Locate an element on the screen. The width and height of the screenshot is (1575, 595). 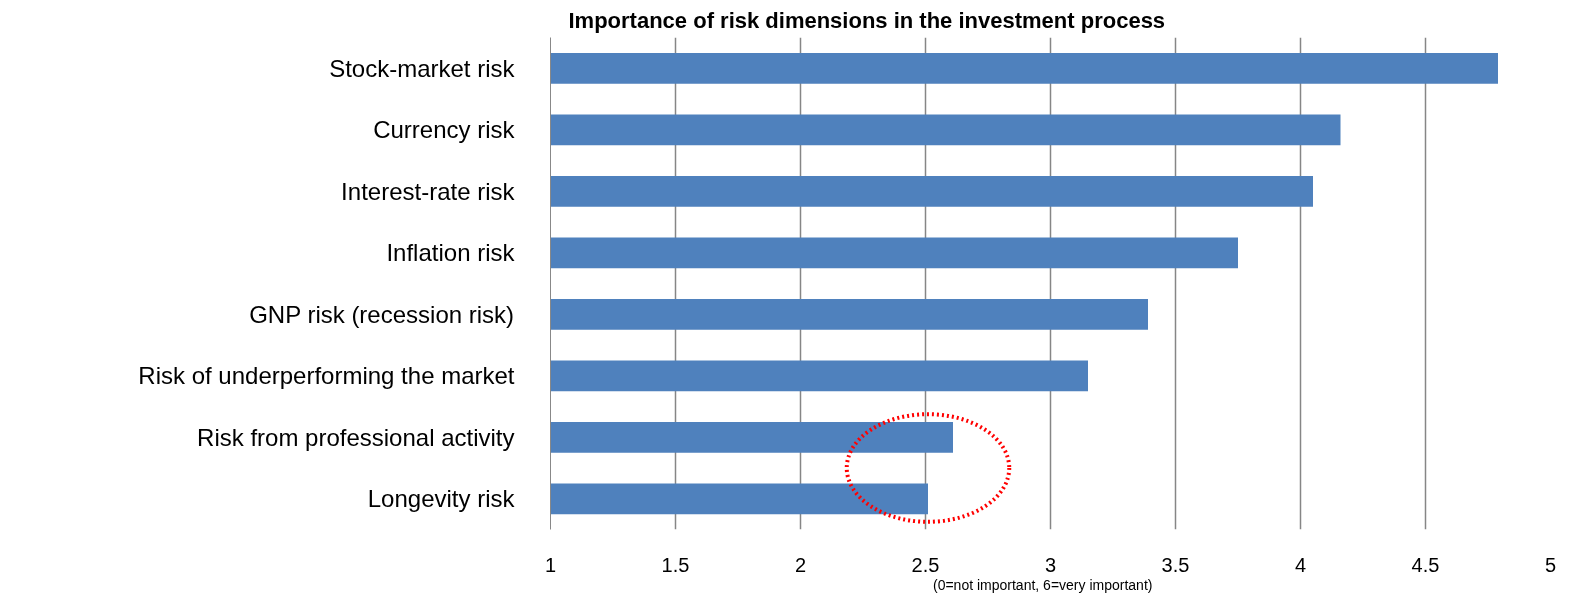
x-tick-label: 1 is located at coordinates (550, 564).